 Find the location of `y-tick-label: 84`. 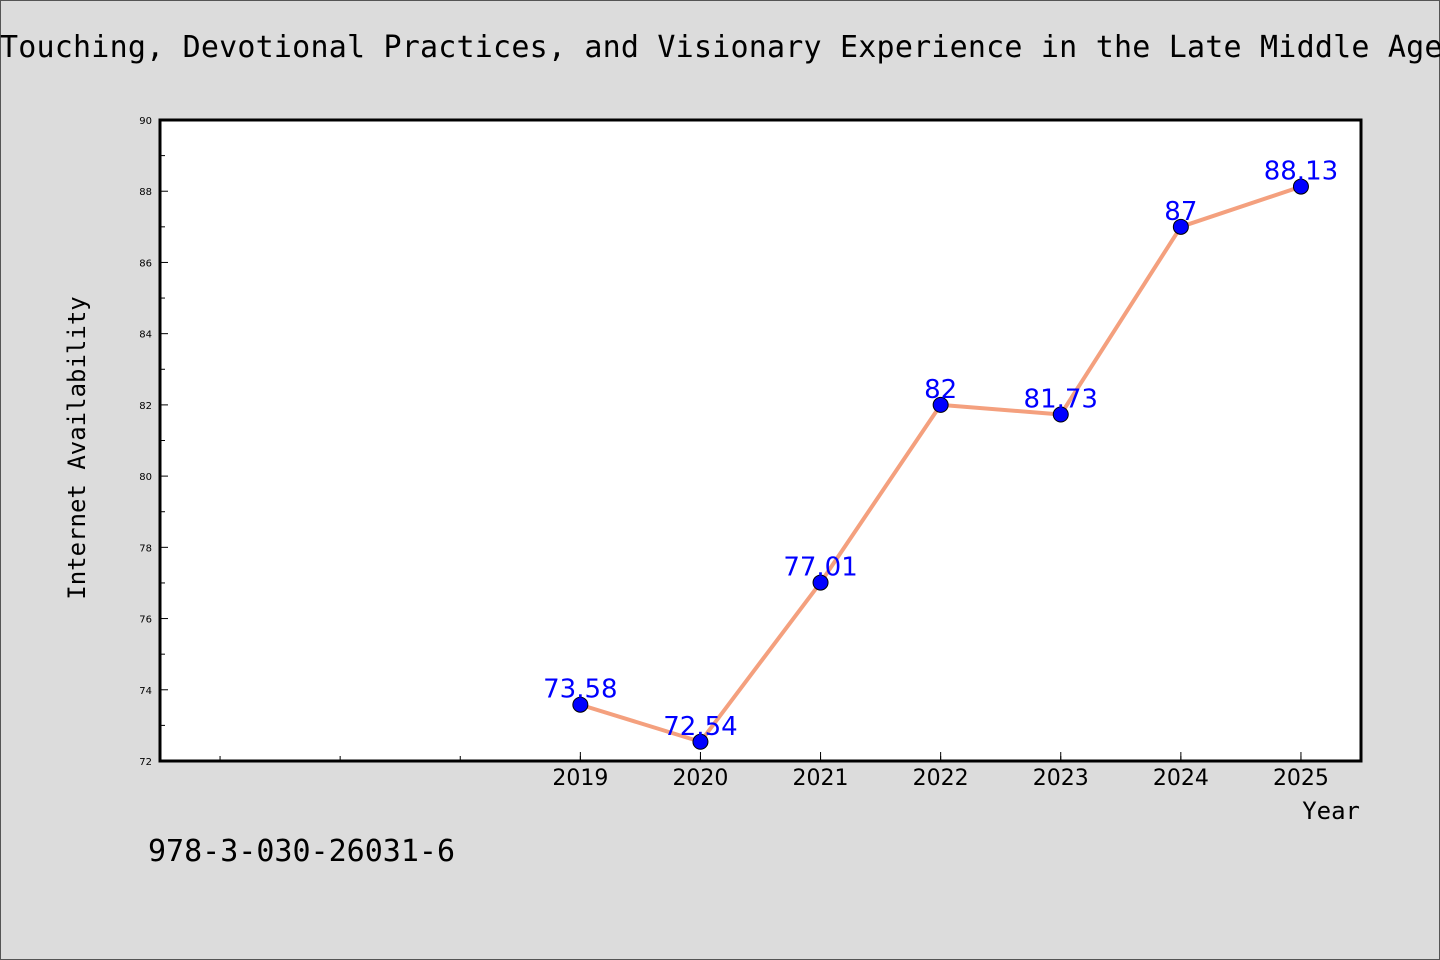

y-tick-label: 84 is located at coordinates (145, 335).